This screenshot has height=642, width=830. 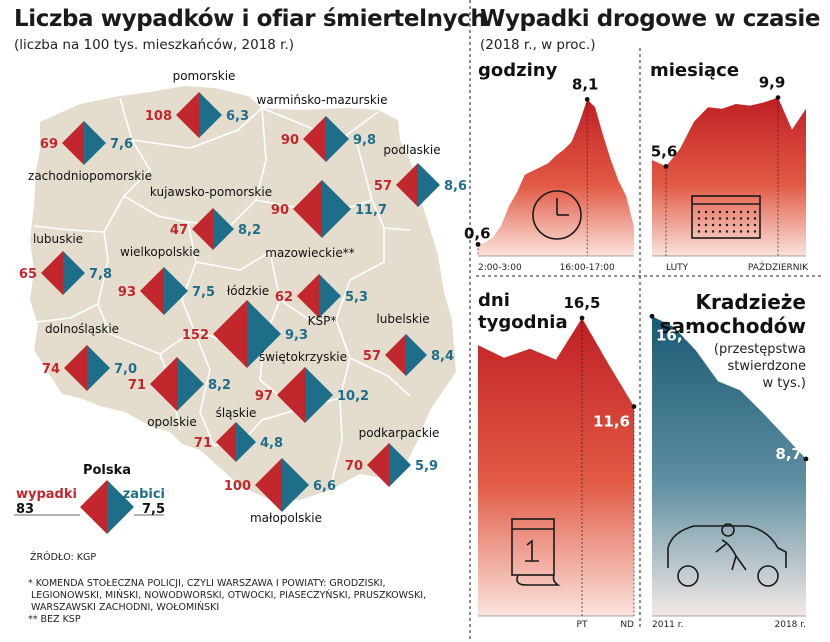 What do you see at coordinates (791, 625) in the screenshot?
I see `tick-label: 2018 r.` at bounding box center [791, 625].